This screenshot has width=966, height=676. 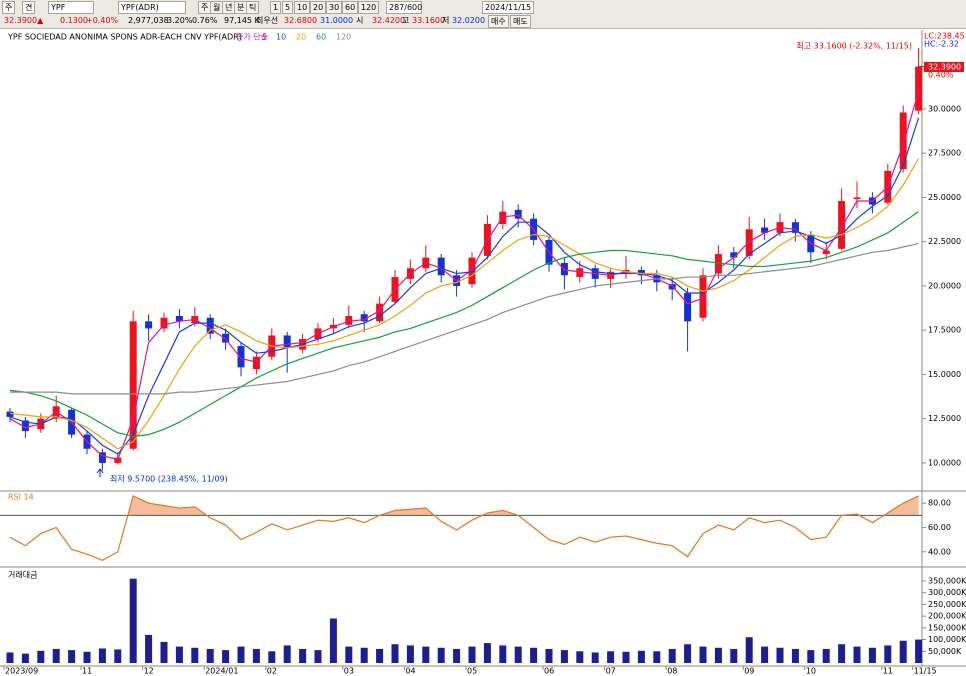 I want to click on y-tick-label: 30.0000, so click(x=944, y=108).